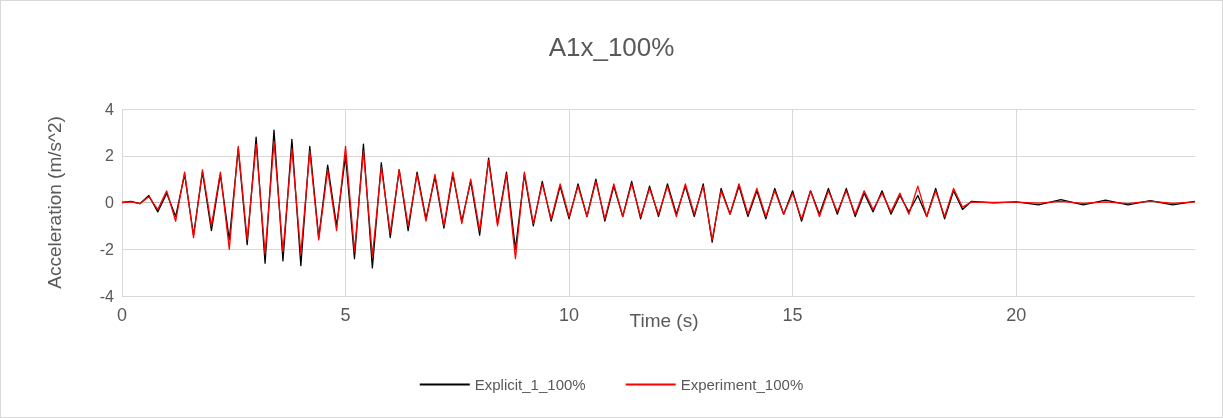 Image resolution: width=1223 pixels, height=418 pixels. I want to click on legend-label: Experiment_100%, so click(742, 384).